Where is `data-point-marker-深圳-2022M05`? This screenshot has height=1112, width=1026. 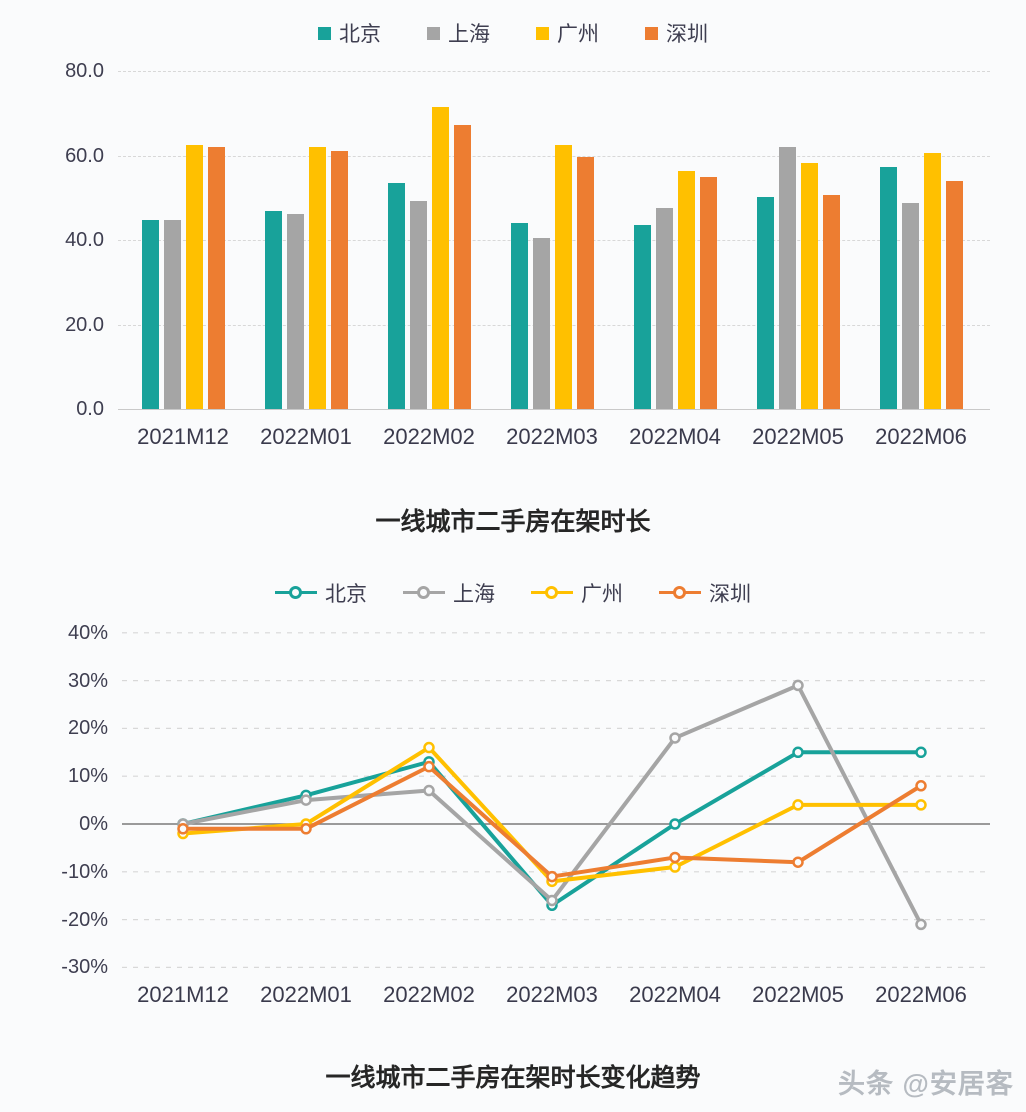
data-point-marker-深圳-2022M05 is located at coordinates (798, 862).